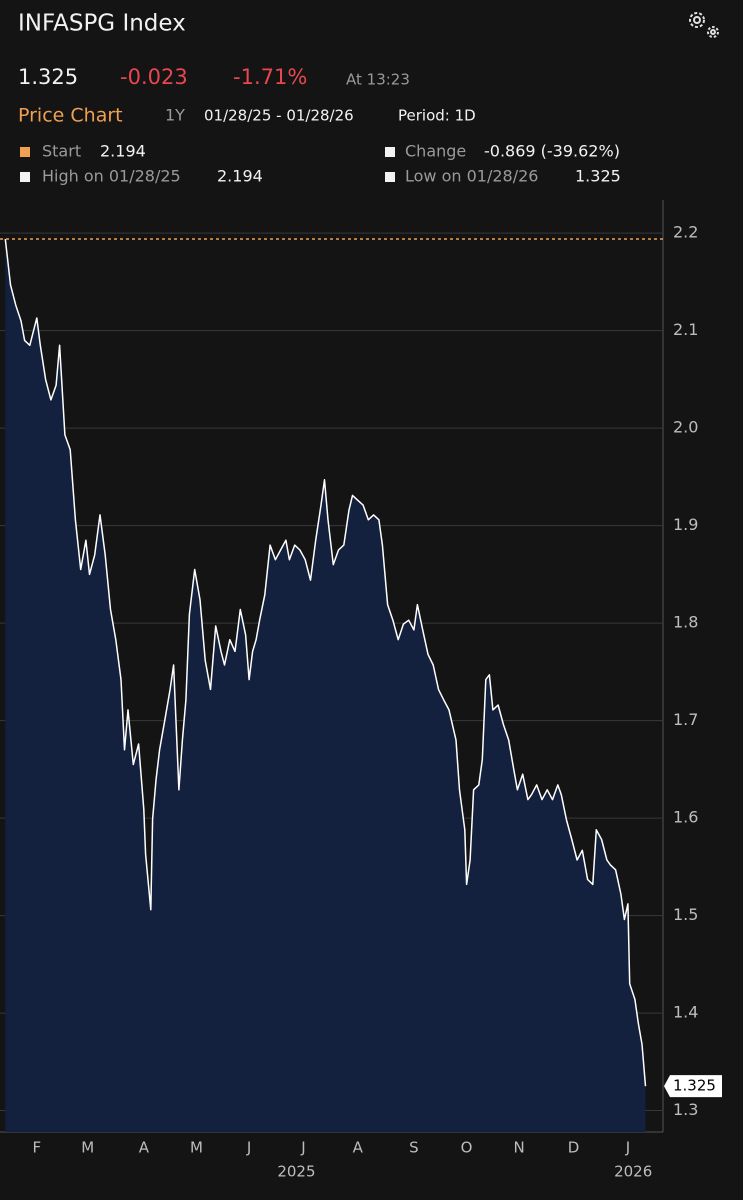 Image resolution: width=743 pixels, height=1200 pixels. I want to click on price: 1.325, so click(48, 77).